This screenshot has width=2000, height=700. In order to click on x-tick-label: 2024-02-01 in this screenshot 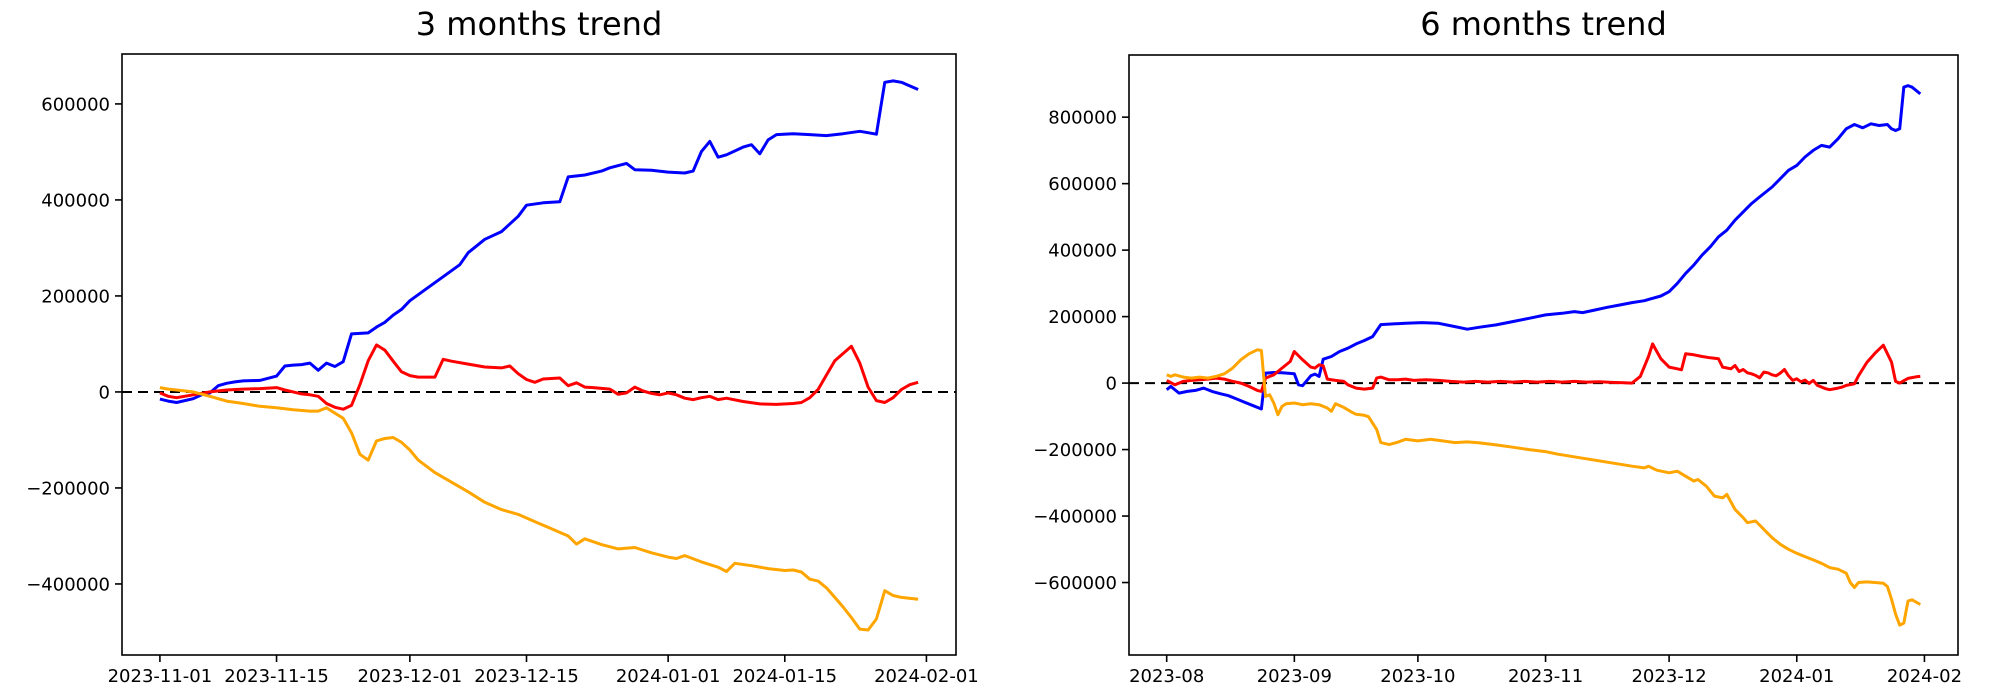, I will do `click(926, 676)`.